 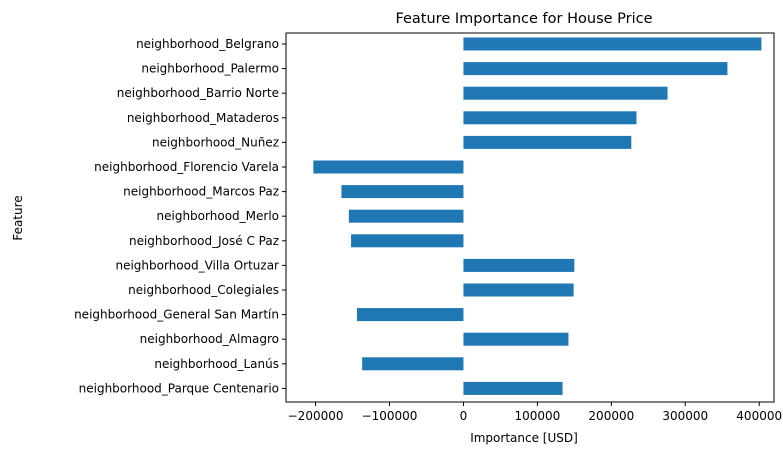 What do you see at coordinates (204, 241) in the screenshot?
I see `y-tick-label: neighborhood_José C Paz` at bounding box center [204, 241].